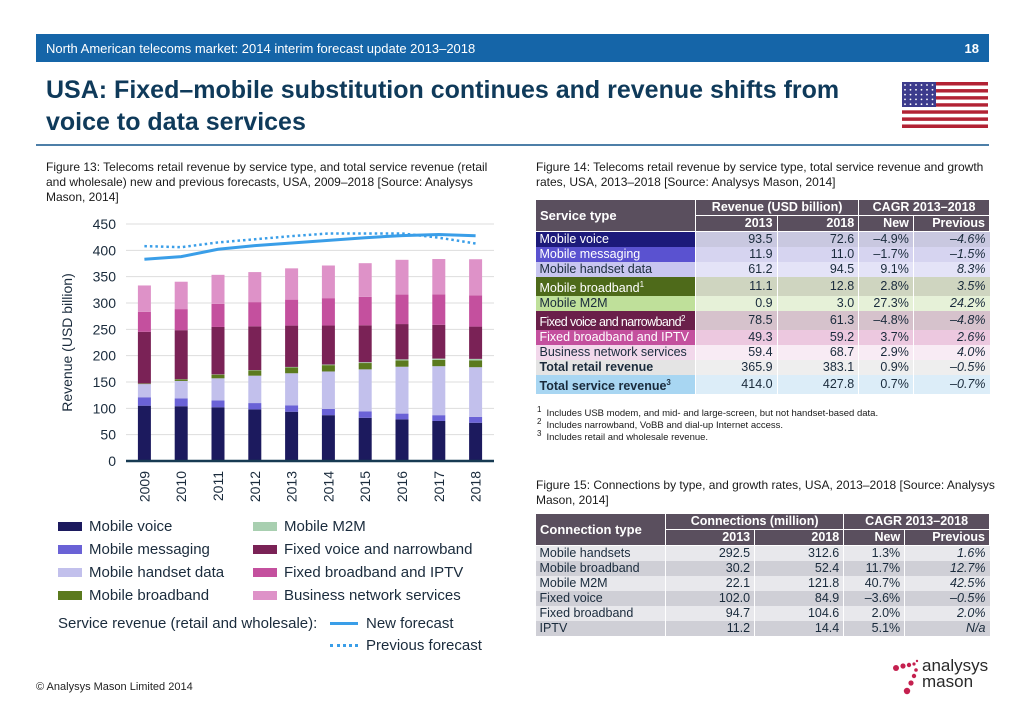  Describe the element at coordinates (309, 526) in the screenshot. I see `legend-item: Mobile M2M` at that location.